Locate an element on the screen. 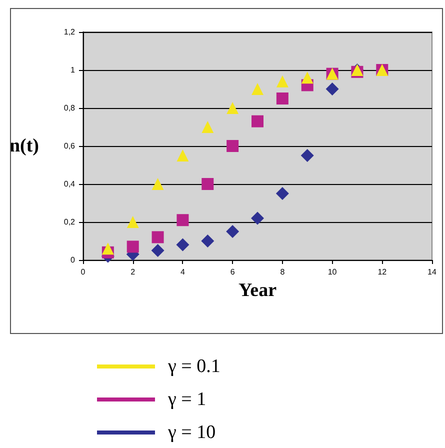 The image size is (445, 448). y-tick-label: 1 is located at coordinates (73, 70).